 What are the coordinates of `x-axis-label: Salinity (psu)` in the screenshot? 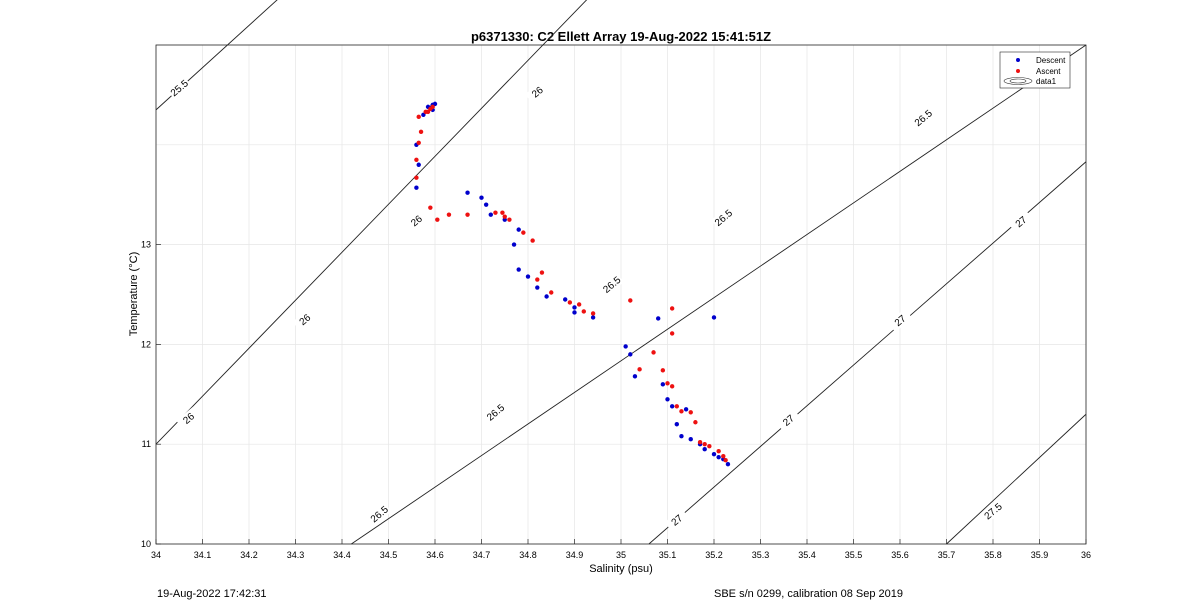 It's located at (621, 569).